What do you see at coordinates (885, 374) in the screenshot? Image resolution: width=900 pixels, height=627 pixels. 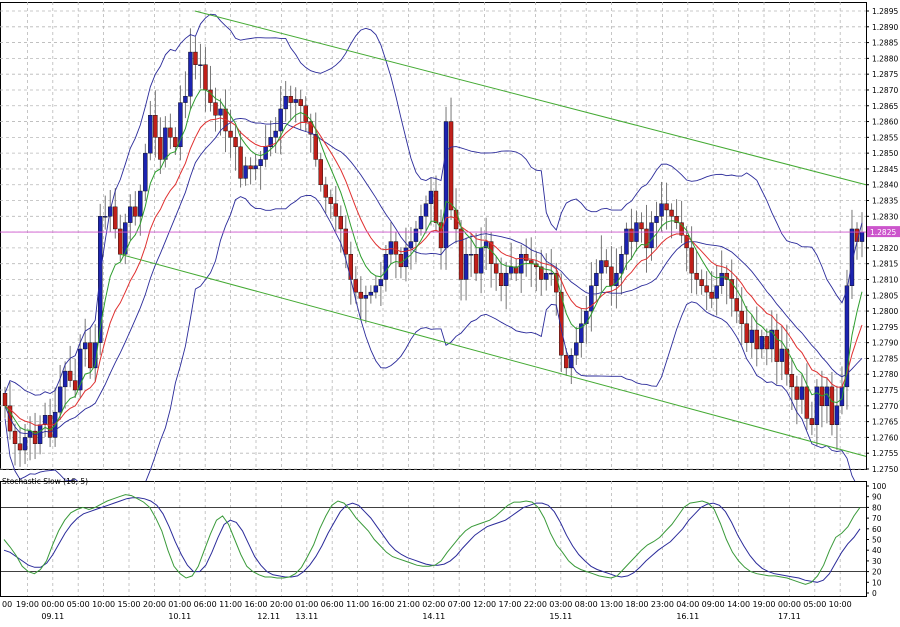 I see `price-tick-label: 1.2780` at bounding box center [885, 374].